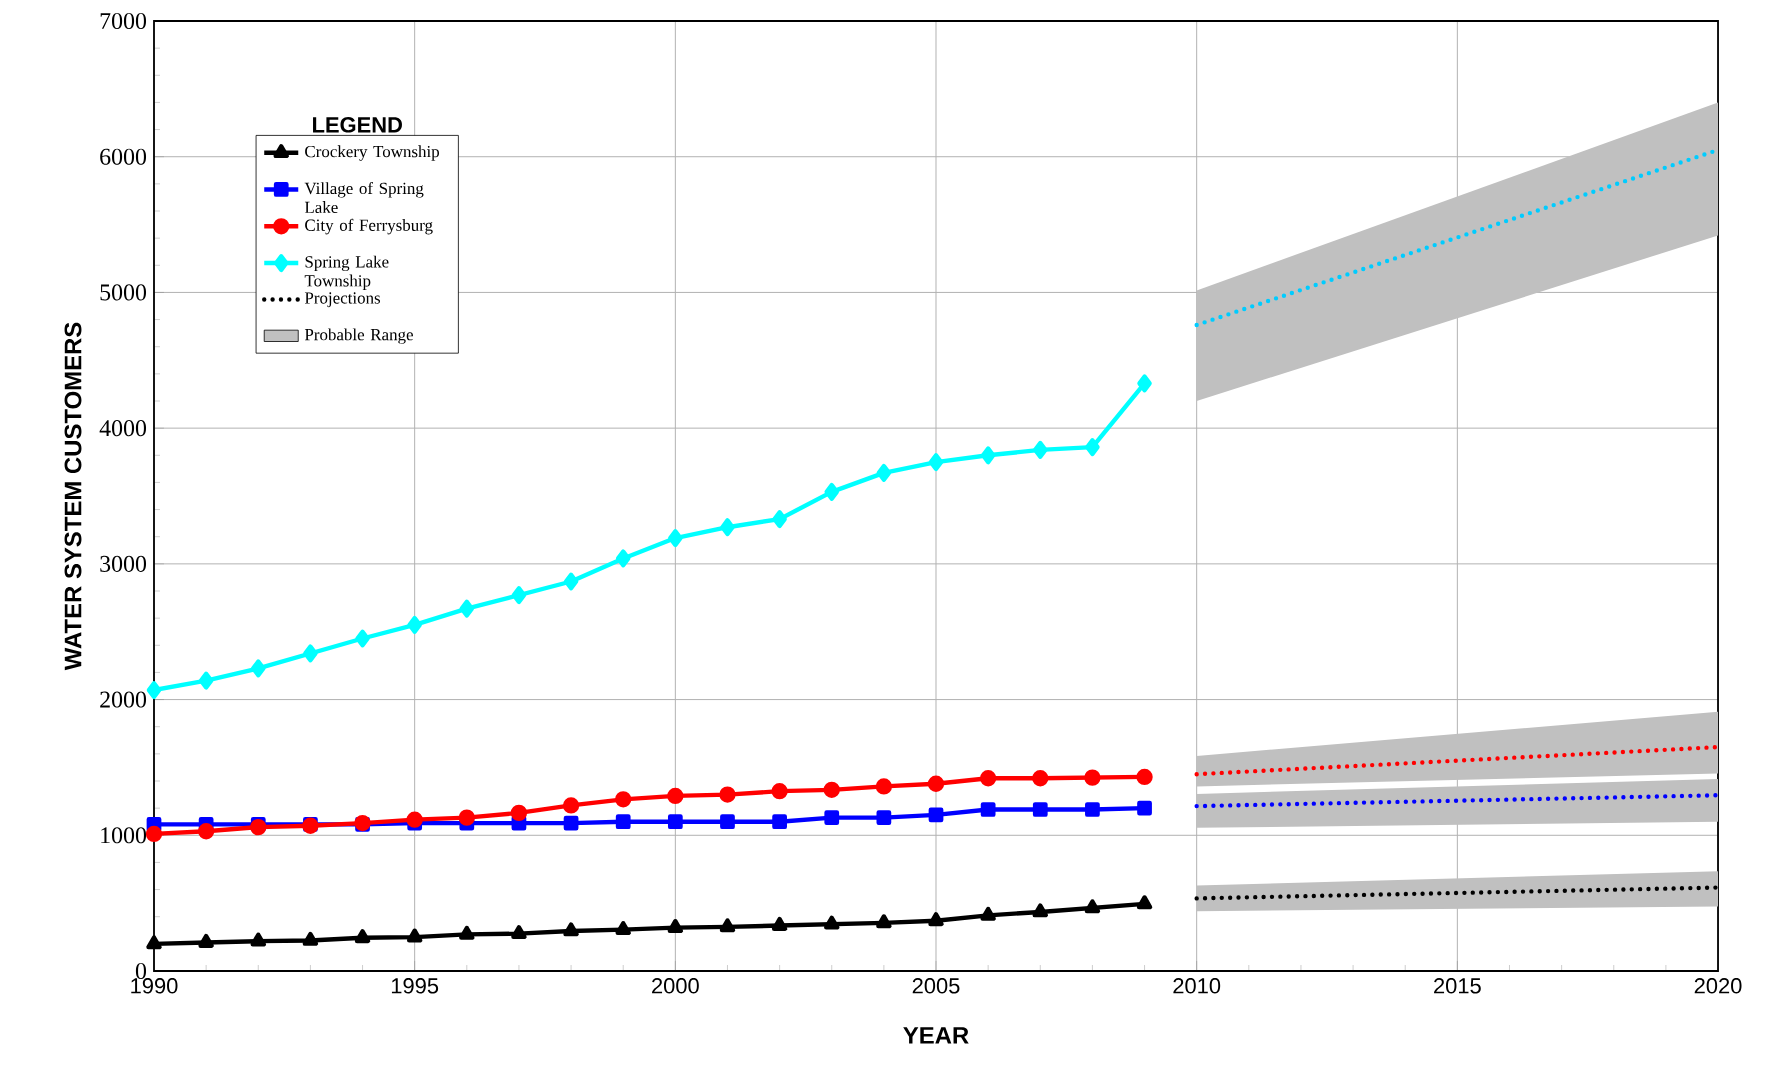  Describe the element at coordinates (675, 986) in the screenshot. I see `x-tick-label: 2000` at that location.